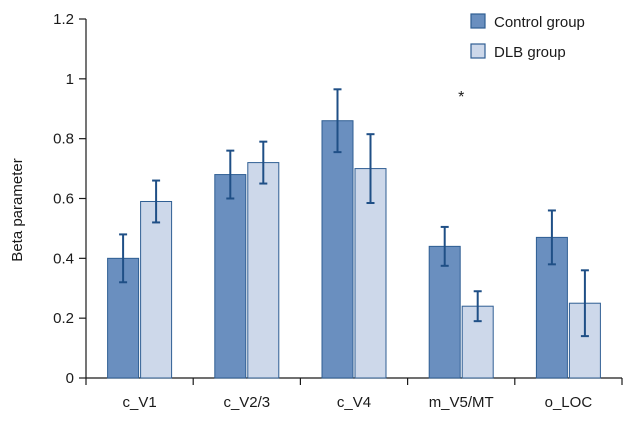 The width and height of the screenshot is (634, 421). Describe the element at coordinates (139, 402) in the screenshot. I see `x-tick-label: c_V1` at that location.